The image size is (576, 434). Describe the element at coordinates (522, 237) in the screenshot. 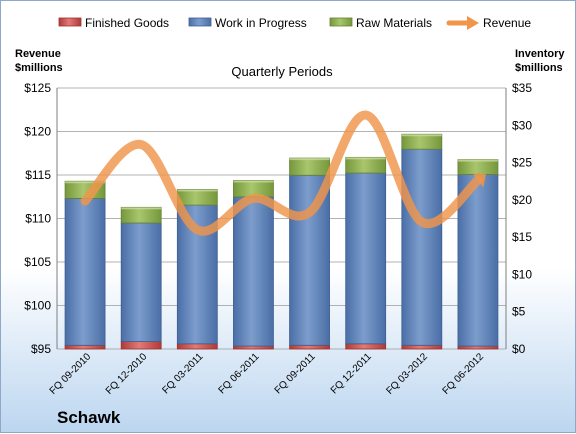

I see `right-tick-label: $15` at that location.